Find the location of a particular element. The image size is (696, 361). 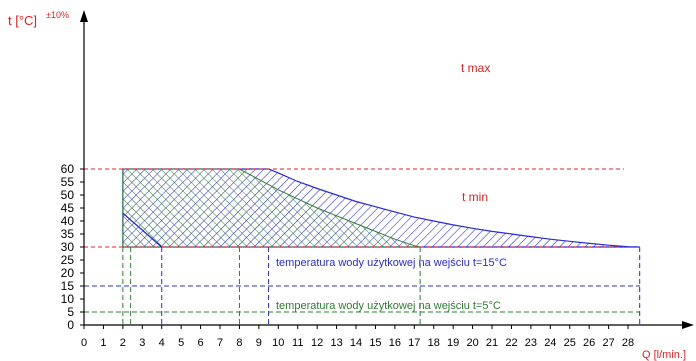

y-tick-label: 15 is located at coordinates (68, 286).